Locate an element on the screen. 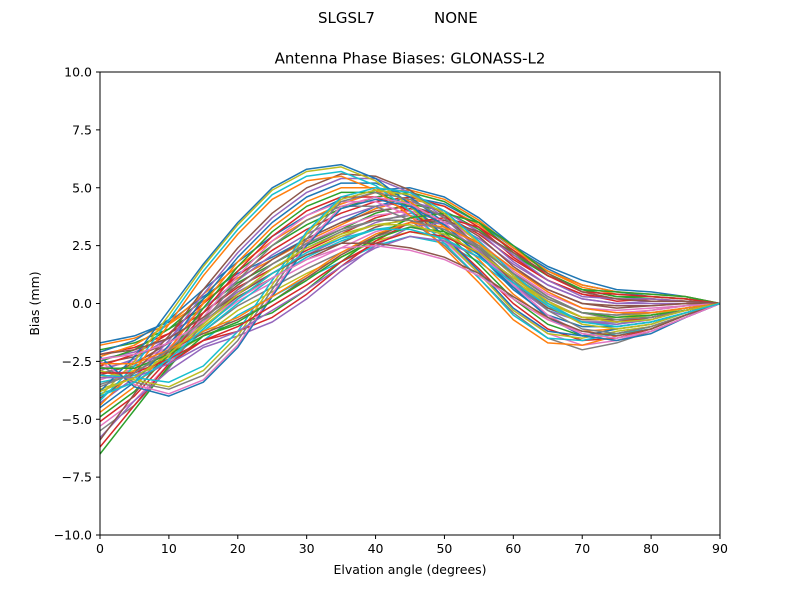 The image size is (800, 604). x-tick-label: 0 is located at coordinates (100, 548).